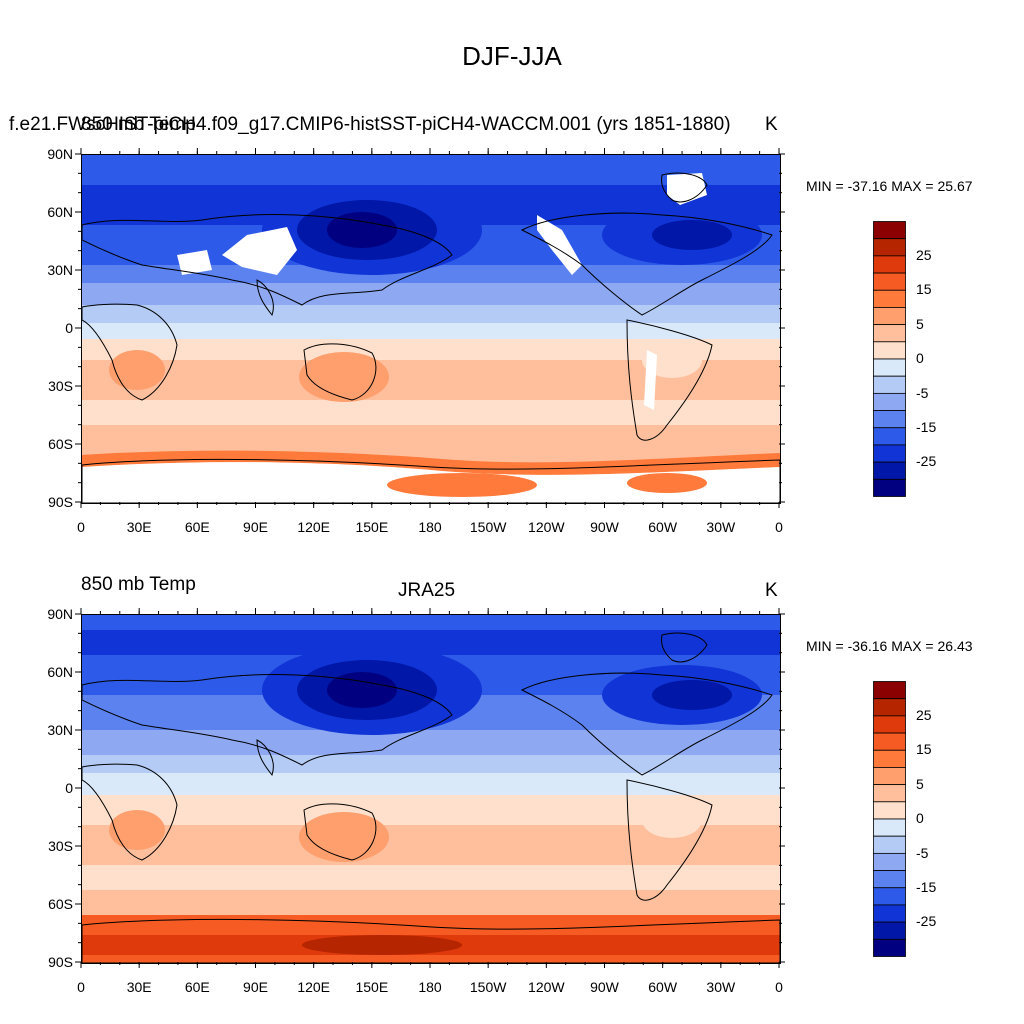  I want to click on figure-title: DJF-JJA, so click(512, 56).